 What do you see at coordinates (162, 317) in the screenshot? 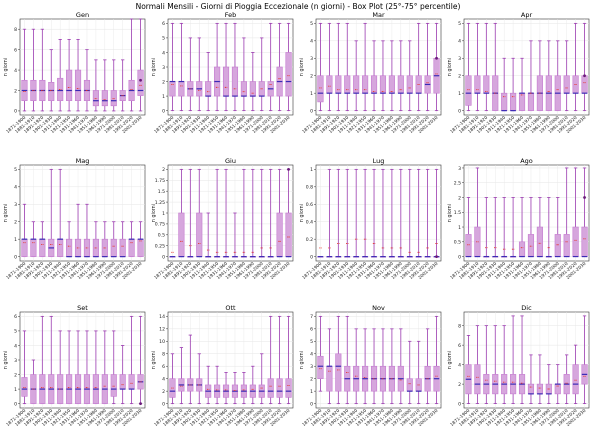
I see `y-tick-label: 14` at bounding box center [162, 317].